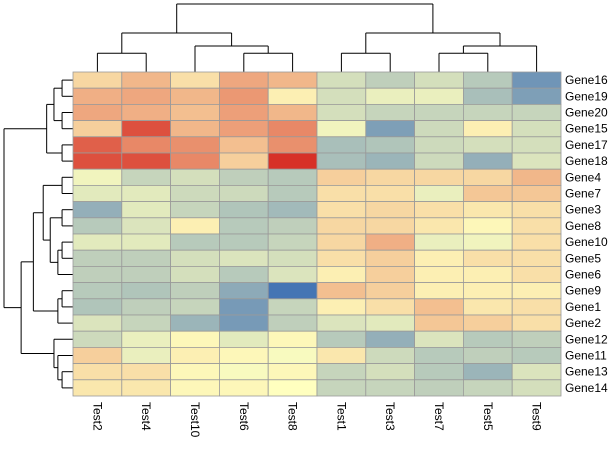  What do you see at coordinates (146, 323) in the screenshot?
I see `heatmap-cell-gene2-test4` at bounding box center [146, 323].